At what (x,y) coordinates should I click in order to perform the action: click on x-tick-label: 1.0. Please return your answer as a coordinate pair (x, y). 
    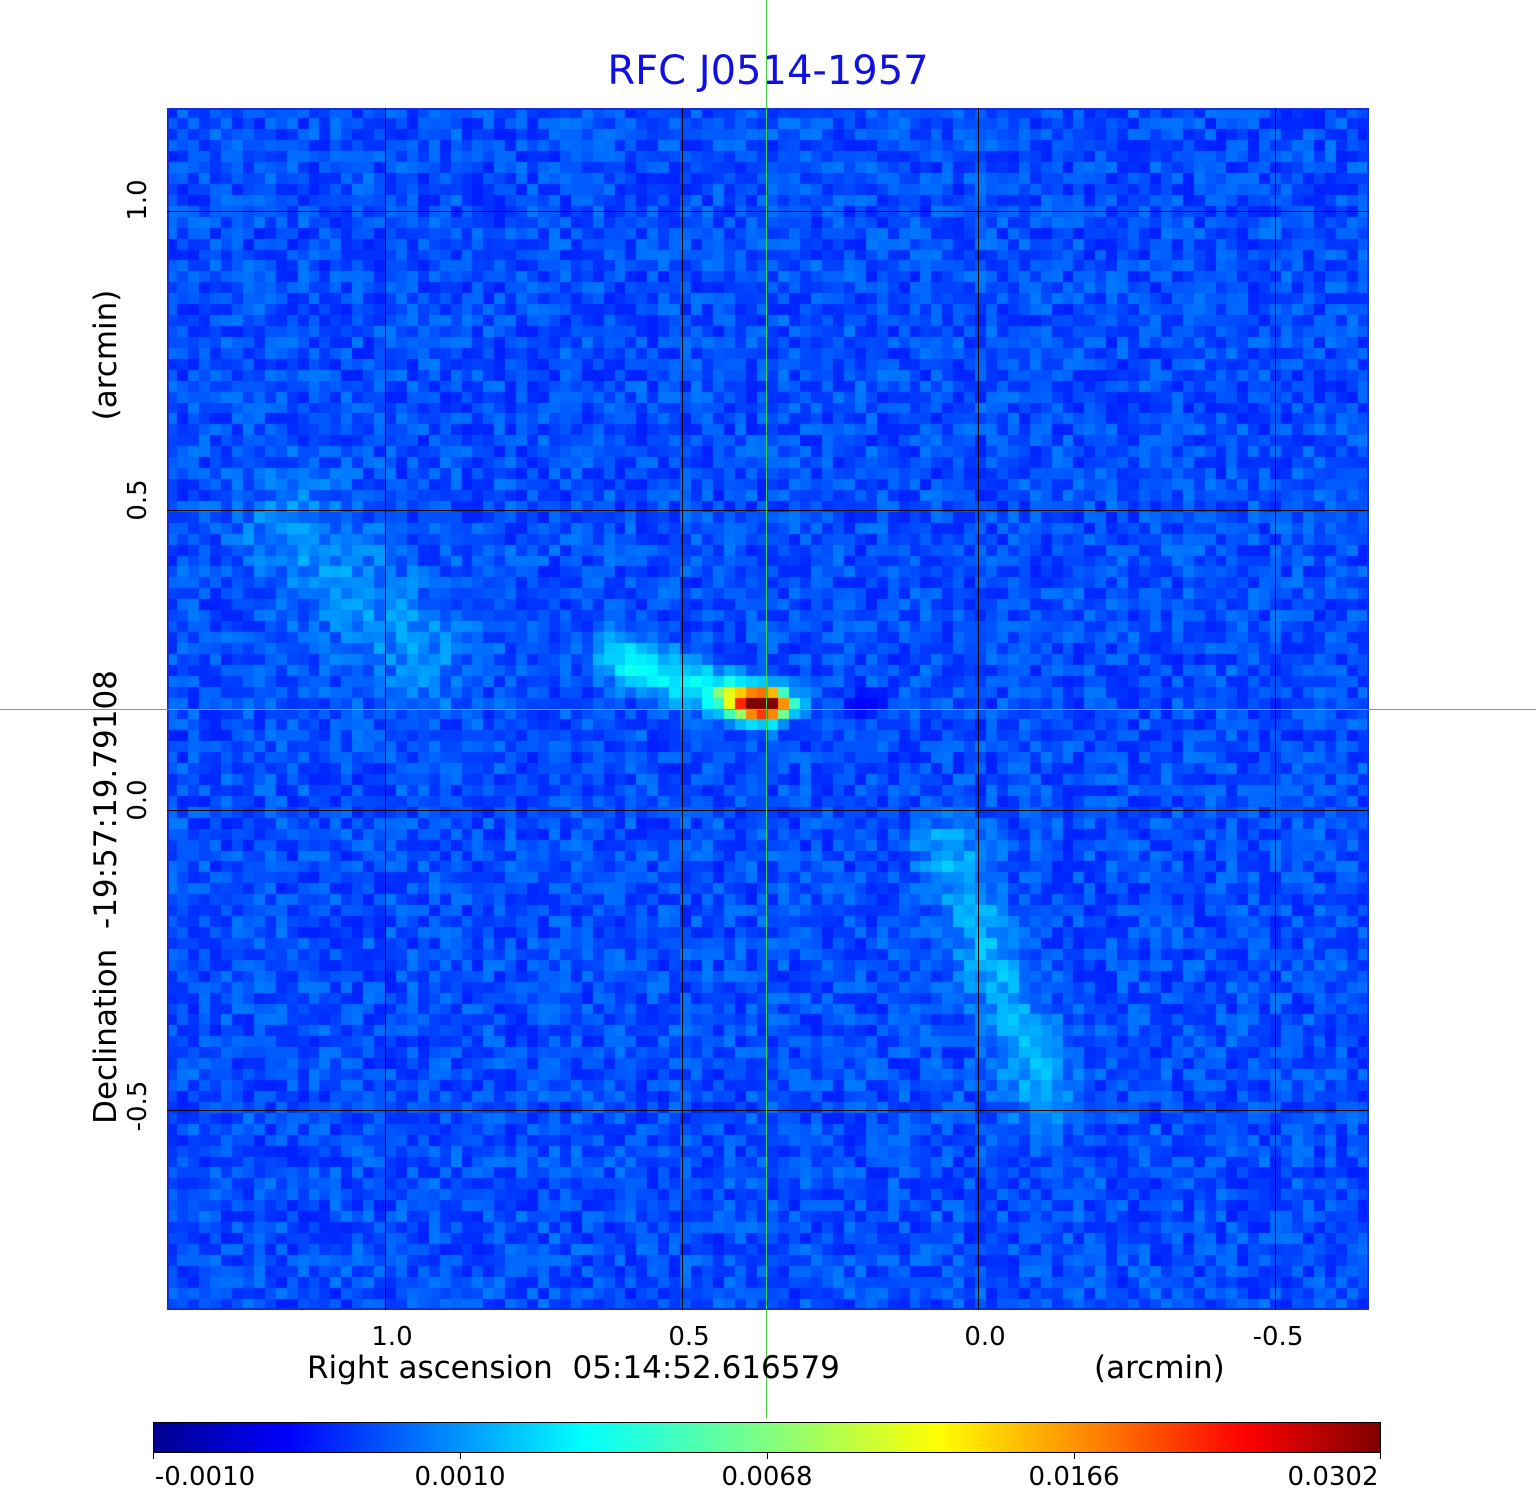
    Looking at the image, I should click on (392, 1337).